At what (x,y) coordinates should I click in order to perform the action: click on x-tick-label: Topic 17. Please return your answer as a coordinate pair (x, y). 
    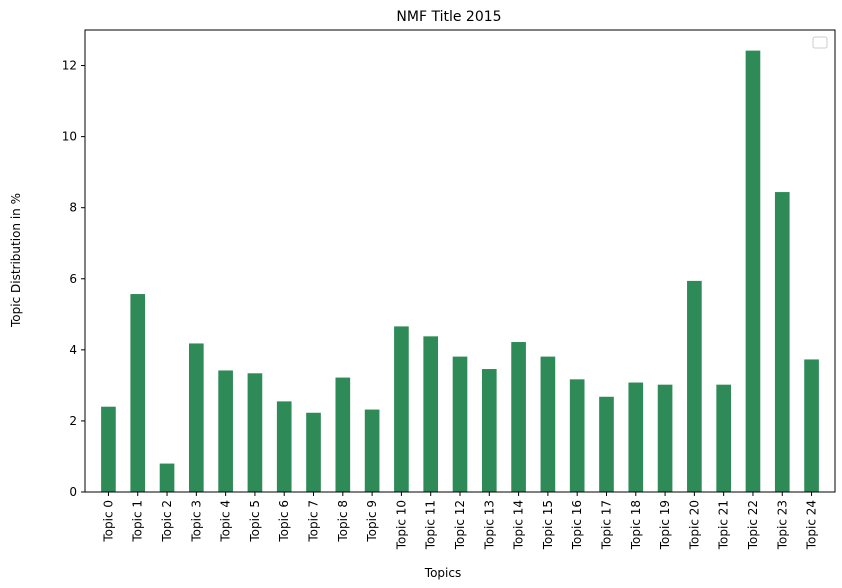
    Looking at the image, I should click on (606, 525).